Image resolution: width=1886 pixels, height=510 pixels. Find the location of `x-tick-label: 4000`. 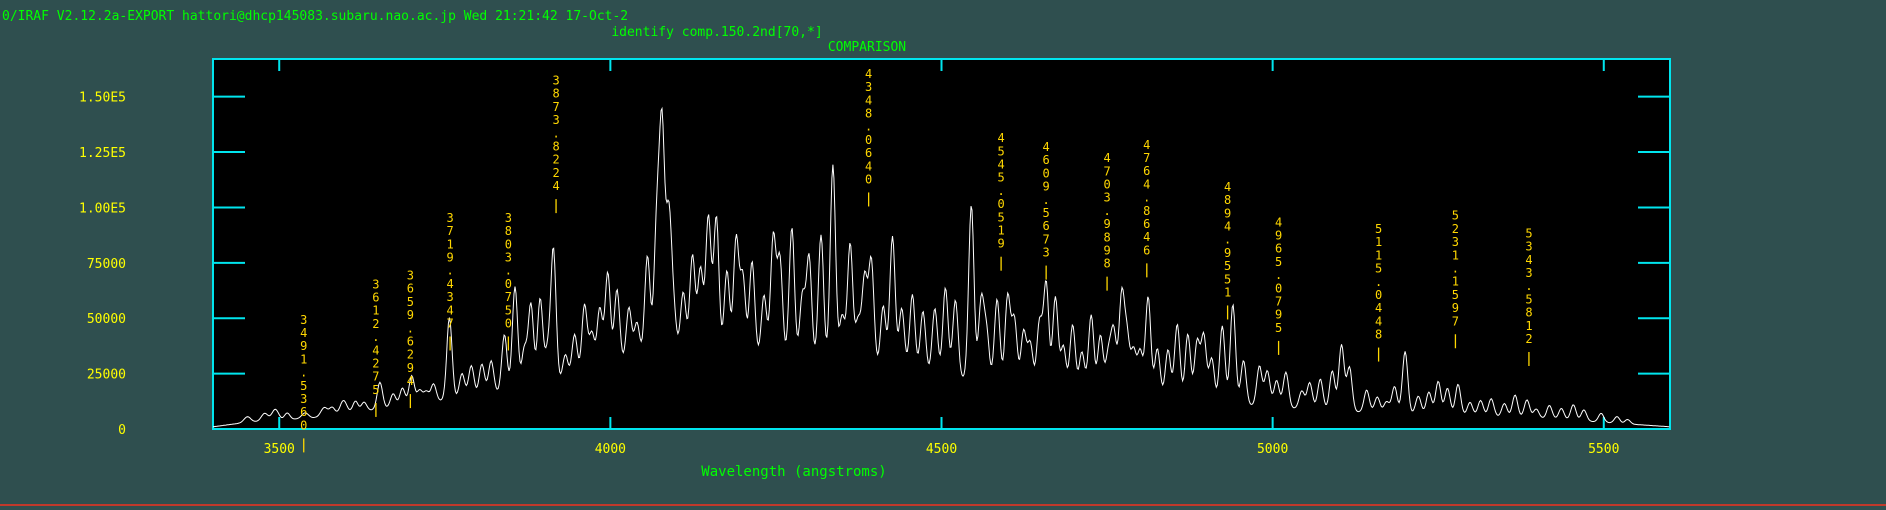

x-tick-label: 4000 is located at coordinates (610, 449).